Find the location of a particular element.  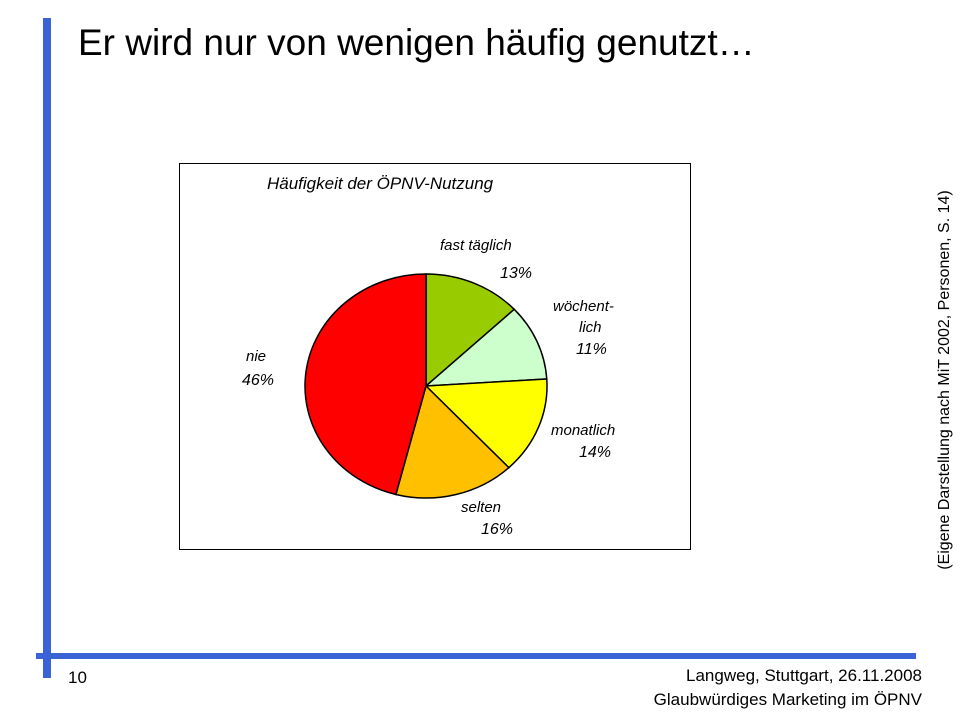

label-monatlich: monatlich is located at coordinates (583, 430).